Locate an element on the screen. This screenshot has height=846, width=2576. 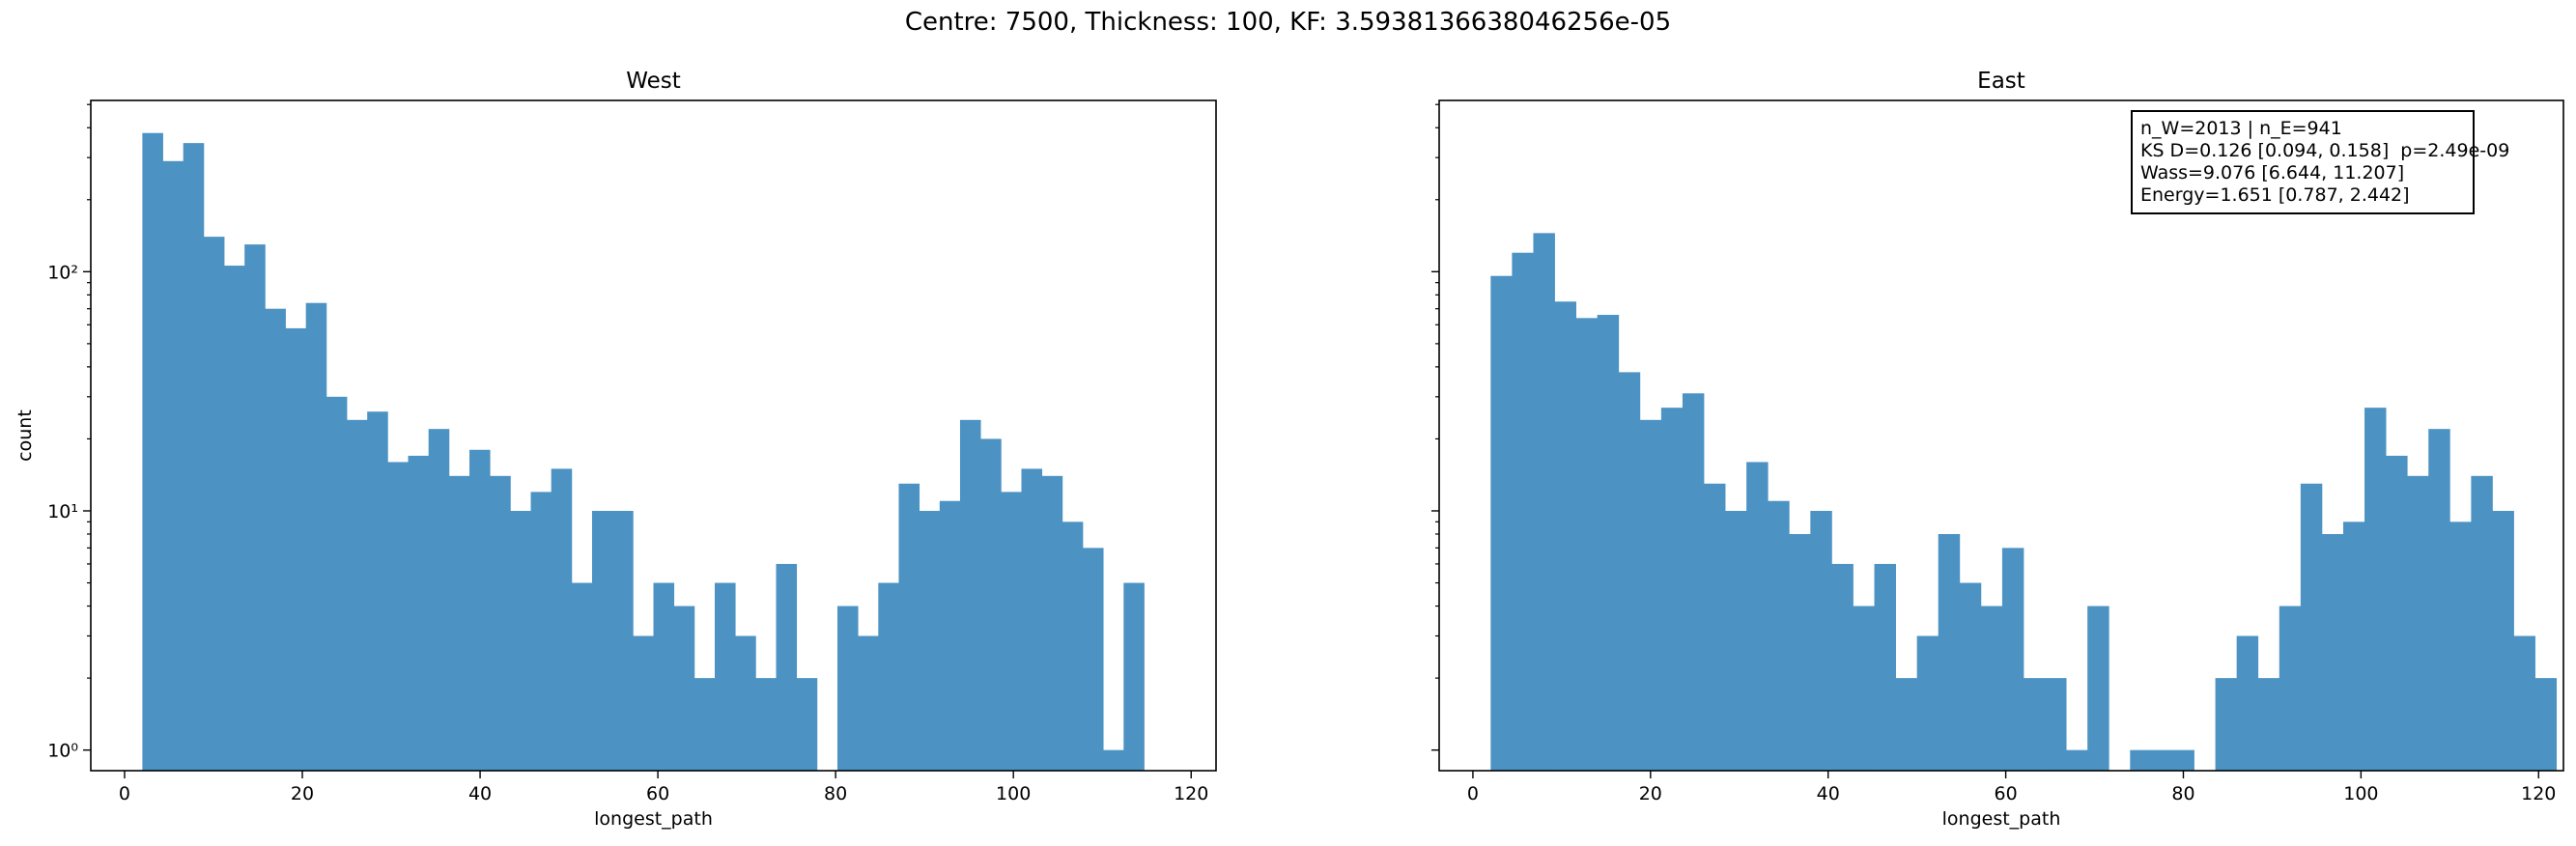
y-axis-label: count is located at coordinates (25, 435).